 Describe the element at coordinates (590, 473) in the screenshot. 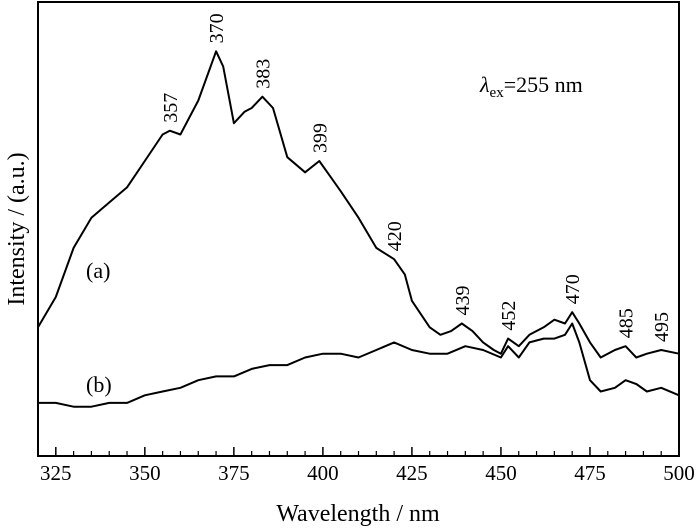

I see `x-tick-label: 475` at that location.